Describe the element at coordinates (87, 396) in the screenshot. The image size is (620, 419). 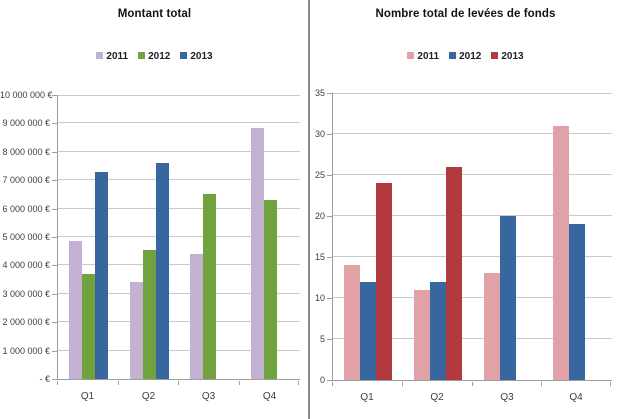
I see `x-axis-label-q1: Q1` at that location.